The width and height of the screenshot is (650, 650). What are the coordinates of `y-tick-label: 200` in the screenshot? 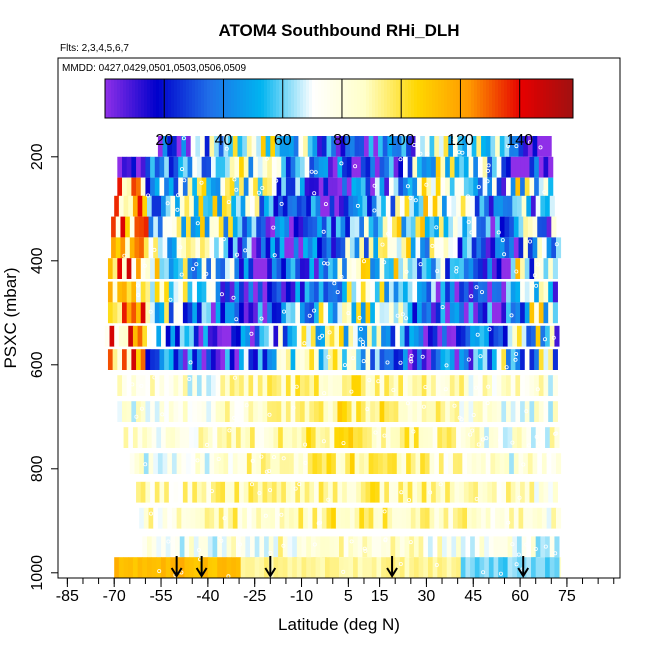 It's located at (37, 156).